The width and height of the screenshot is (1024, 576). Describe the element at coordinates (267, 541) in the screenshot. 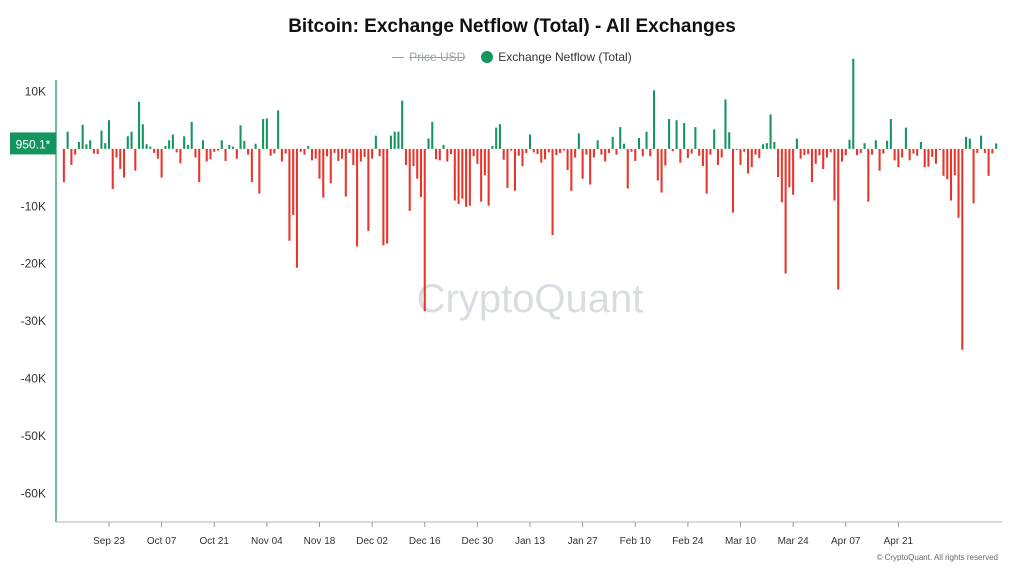

I see `x-tick-label: Nov 04` at that location.